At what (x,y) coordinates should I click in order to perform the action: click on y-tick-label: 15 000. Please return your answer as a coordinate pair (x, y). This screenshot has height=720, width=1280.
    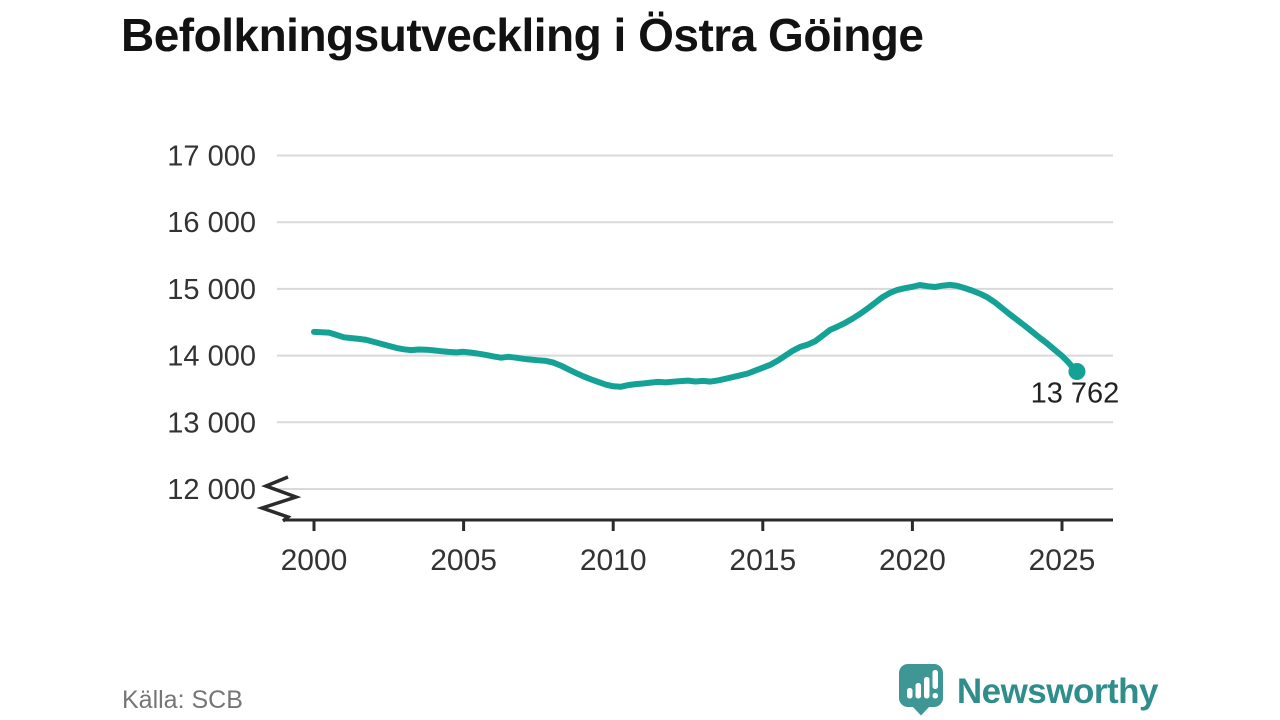
    Looking at the image, I should click on (211, 290).